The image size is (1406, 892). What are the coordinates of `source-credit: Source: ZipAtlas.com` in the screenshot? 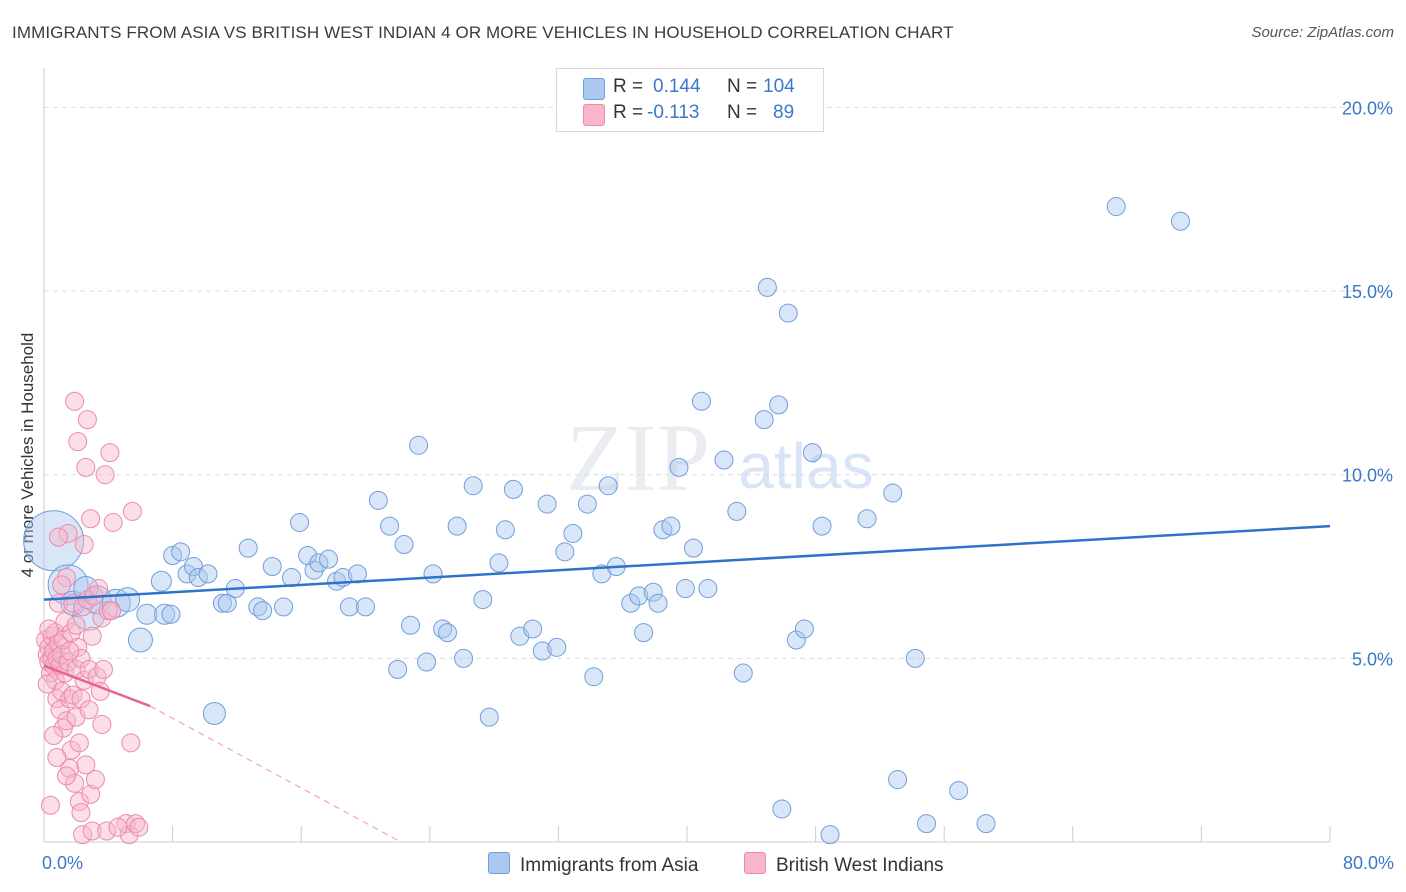 It's located at (1322, 32).